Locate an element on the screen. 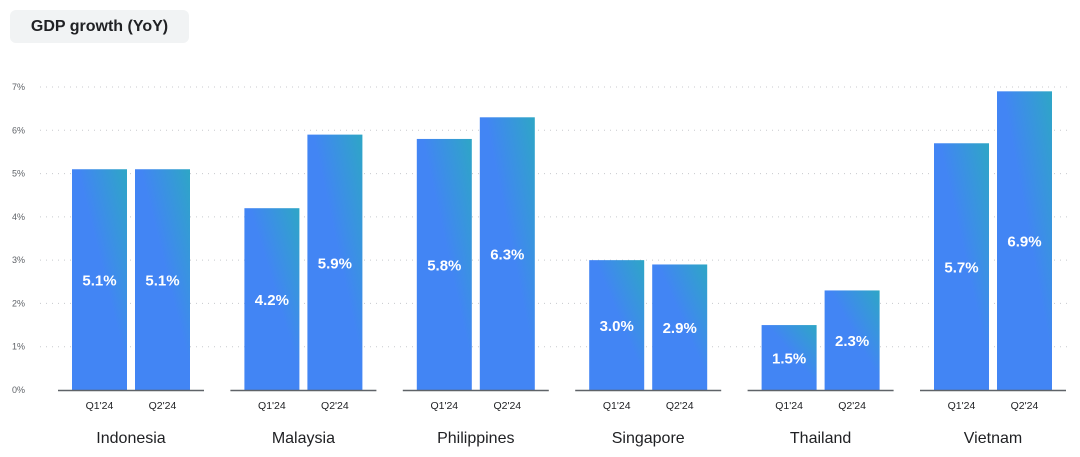 The width and height of the screenshot is (1080, 457). data-label: 6.3% is located at coordinates (507, 255).